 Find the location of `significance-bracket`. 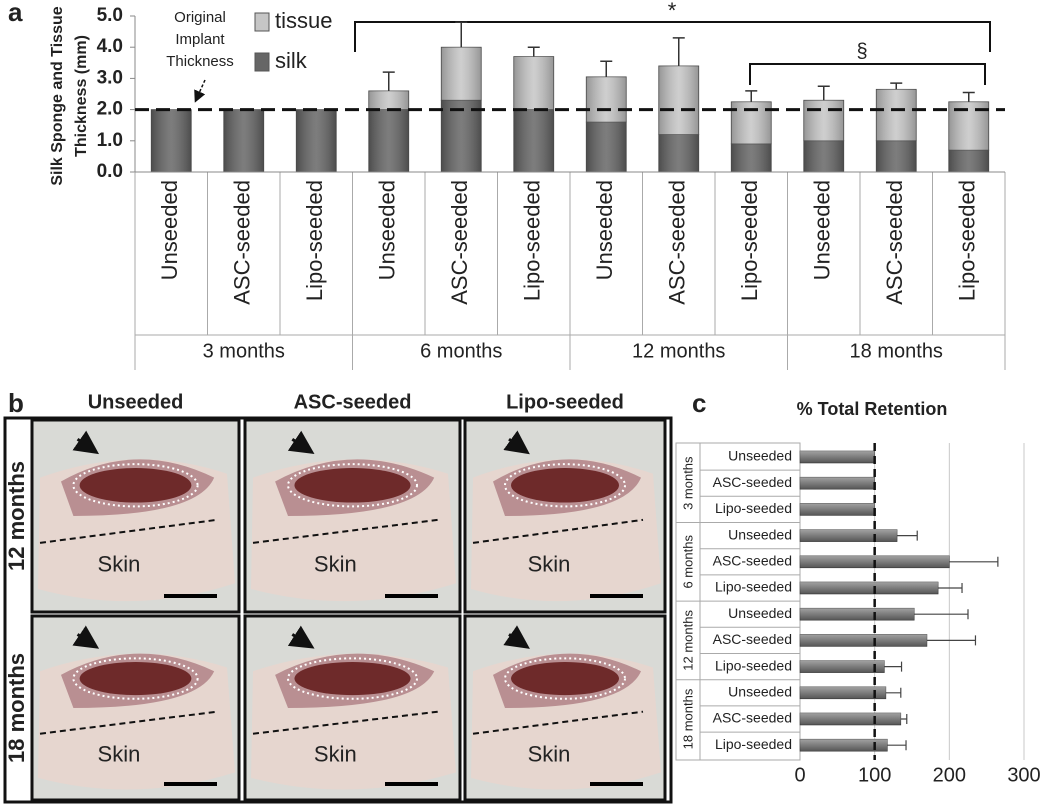

significance-bracket is located at coordinates (867, 74).